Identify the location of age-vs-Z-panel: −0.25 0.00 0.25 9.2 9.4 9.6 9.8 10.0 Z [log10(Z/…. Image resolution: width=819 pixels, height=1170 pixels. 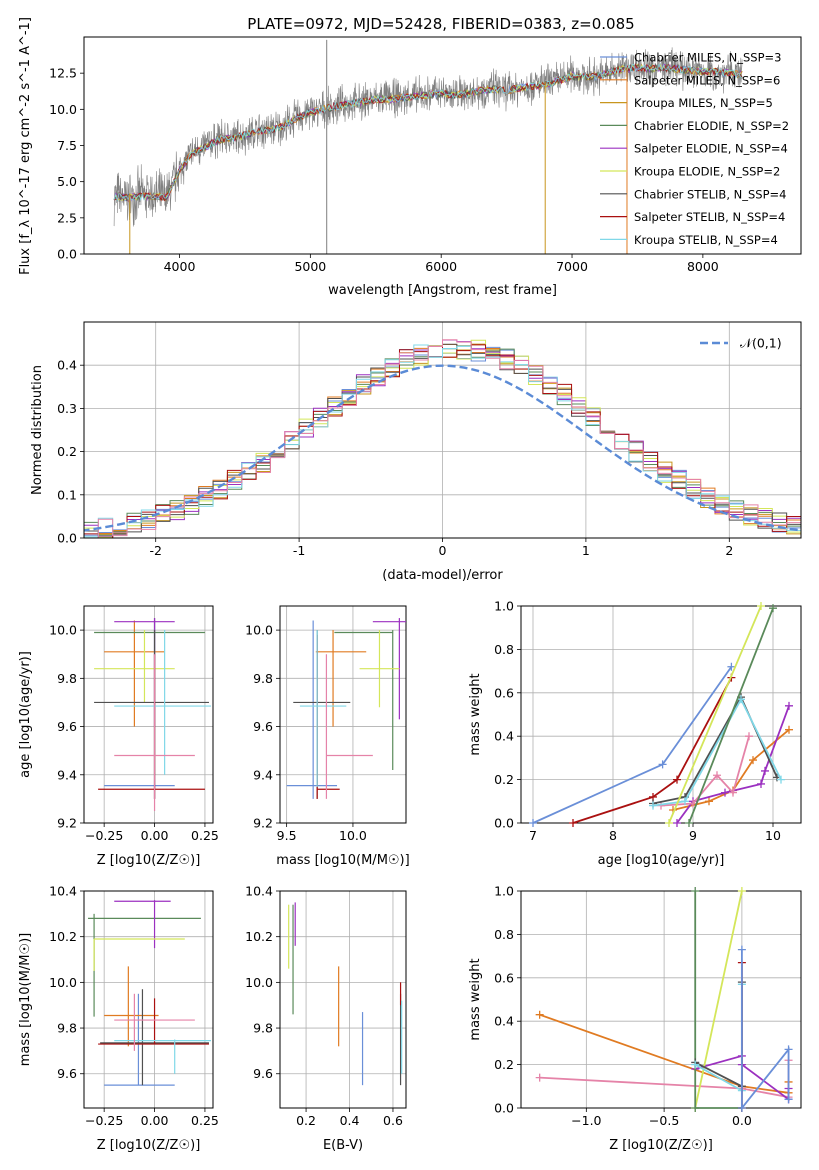
(118, 736).